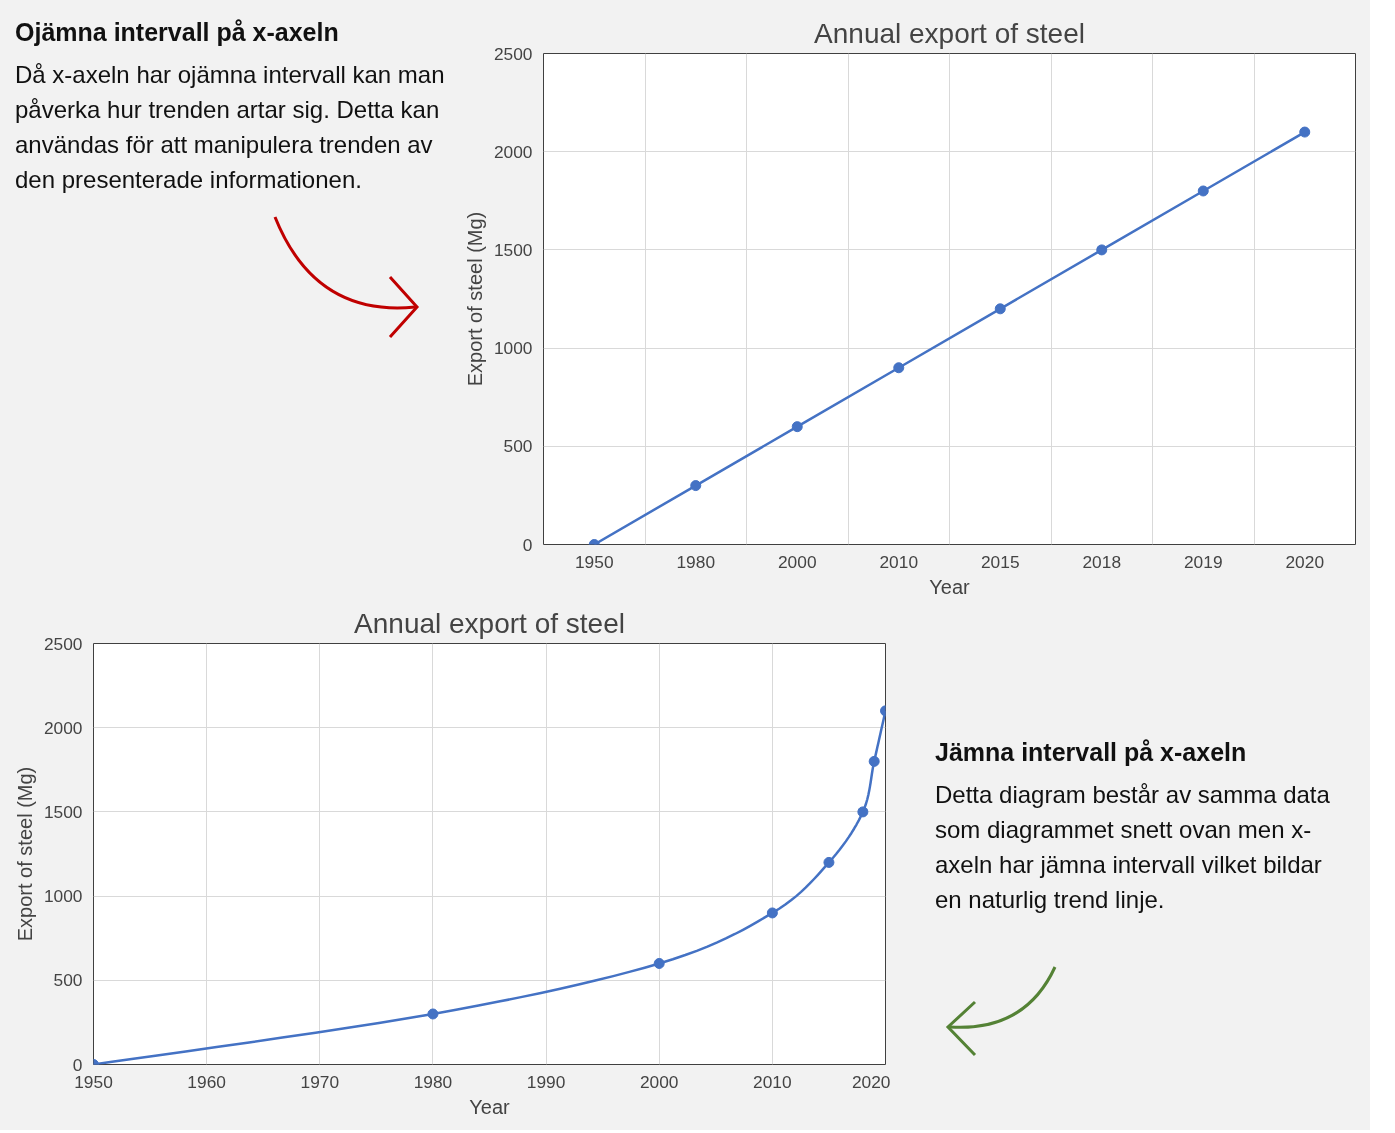  Describe the element at coordinates (1133, 847) in the screenshot. I see `text: Detta diagram består av samma data som diagrammet snett ovan men x-axeln har jämna intervall vilket bildar en naturlig trend linje.` at that location.